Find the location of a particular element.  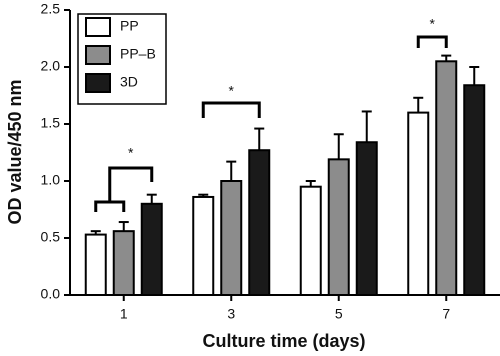

y-axis-title: OD value/450 nm is located at coordinates (15, 151).